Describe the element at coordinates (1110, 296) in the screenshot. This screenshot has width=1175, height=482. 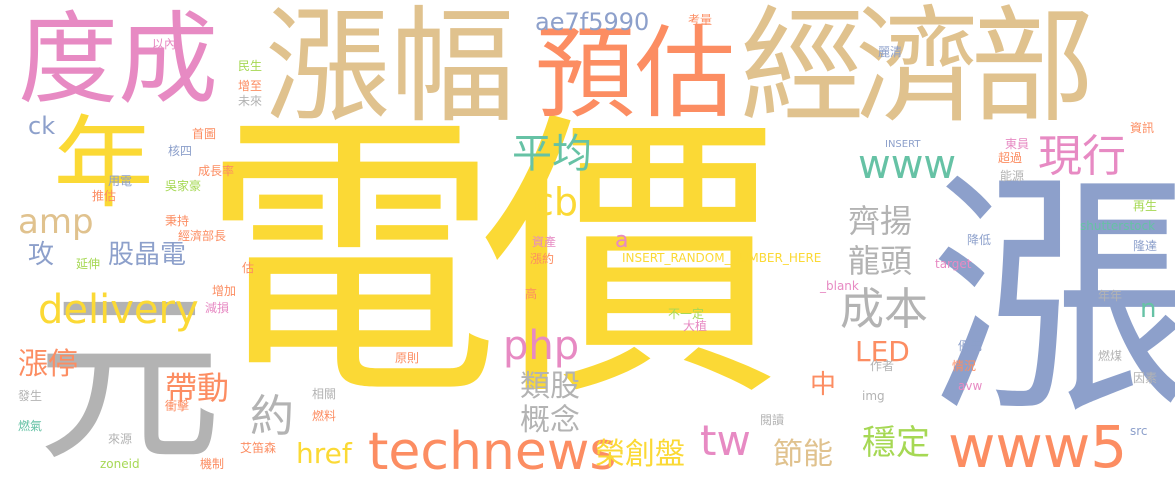
I see `word-niannian: 年年` at that location.